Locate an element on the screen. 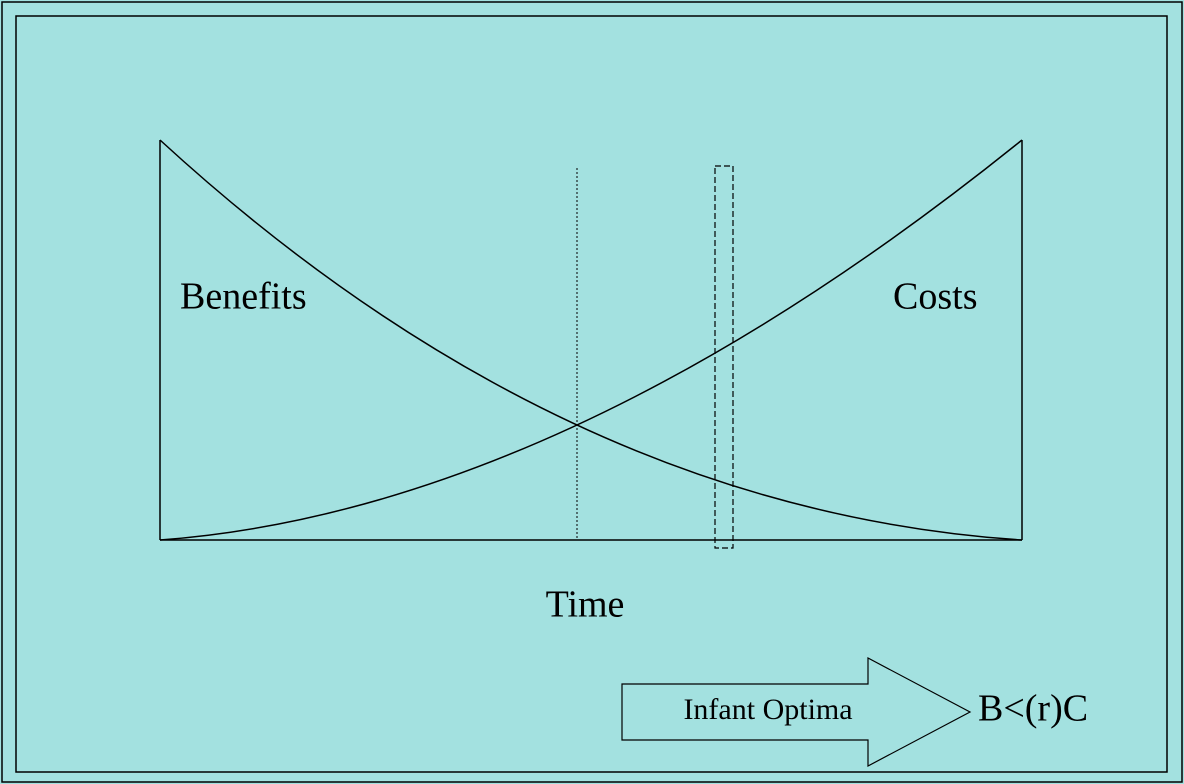  arrow is located at coordinates (796, 712).